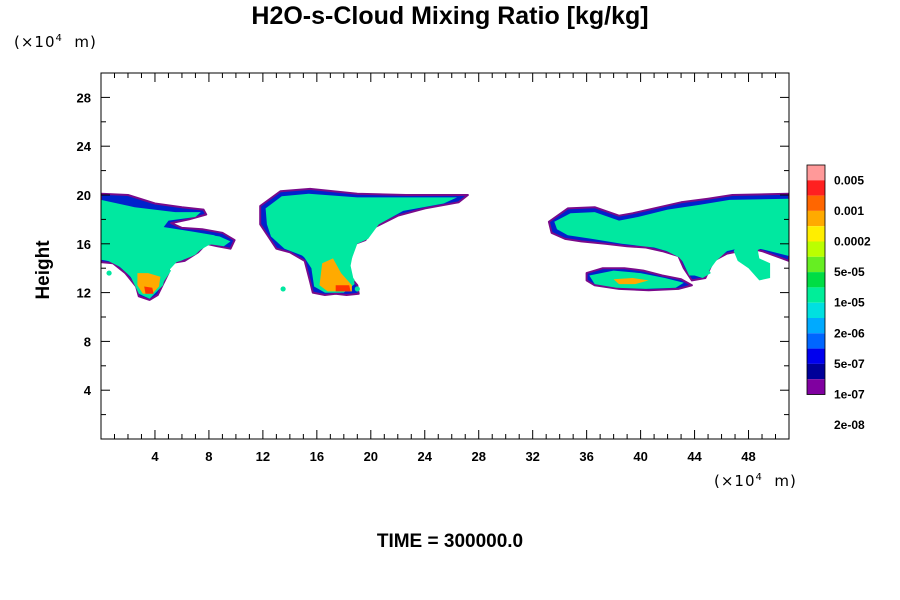 Image resolution: width=900 pixels, height=600 pixels. Describe the element at coordinates (84, 244) in the screenshot. I see `y-tick-label: 16` at that location.